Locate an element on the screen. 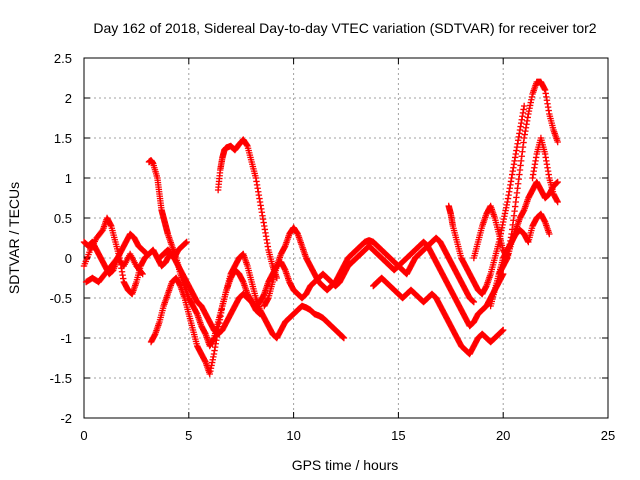  y-tick-label: 0 is located at coordinates (68, 258).